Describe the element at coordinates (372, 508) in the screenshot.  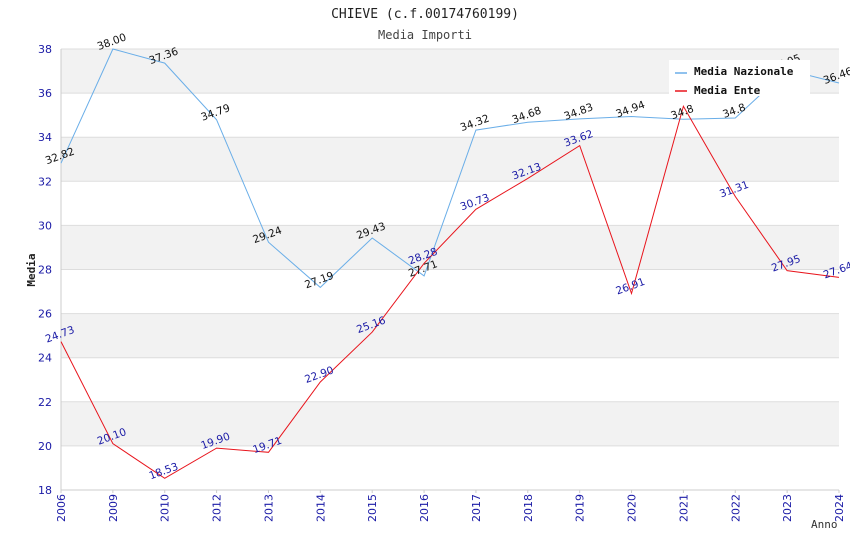
I see `x-tick-label: 2015` at that location.